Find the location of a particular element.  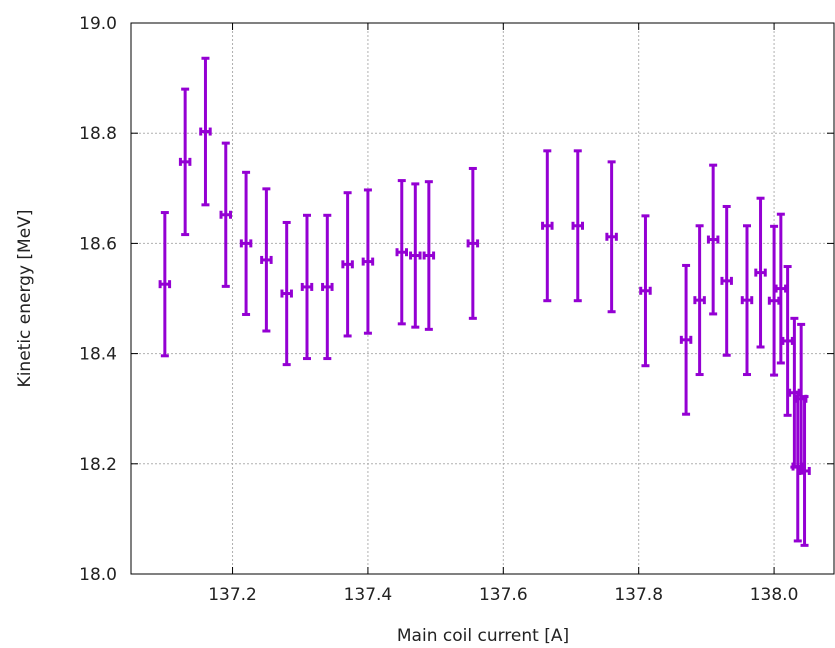

y-tick-label: 18.4 is located at coordinates (98, 355).